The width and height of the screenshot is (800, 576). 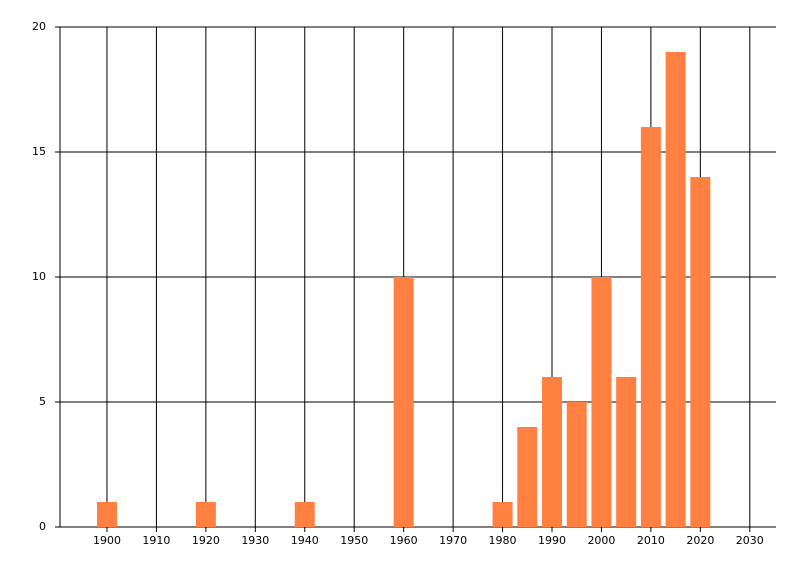 I want to click on x-tick-label: 1930, so click(x=255, y=540).